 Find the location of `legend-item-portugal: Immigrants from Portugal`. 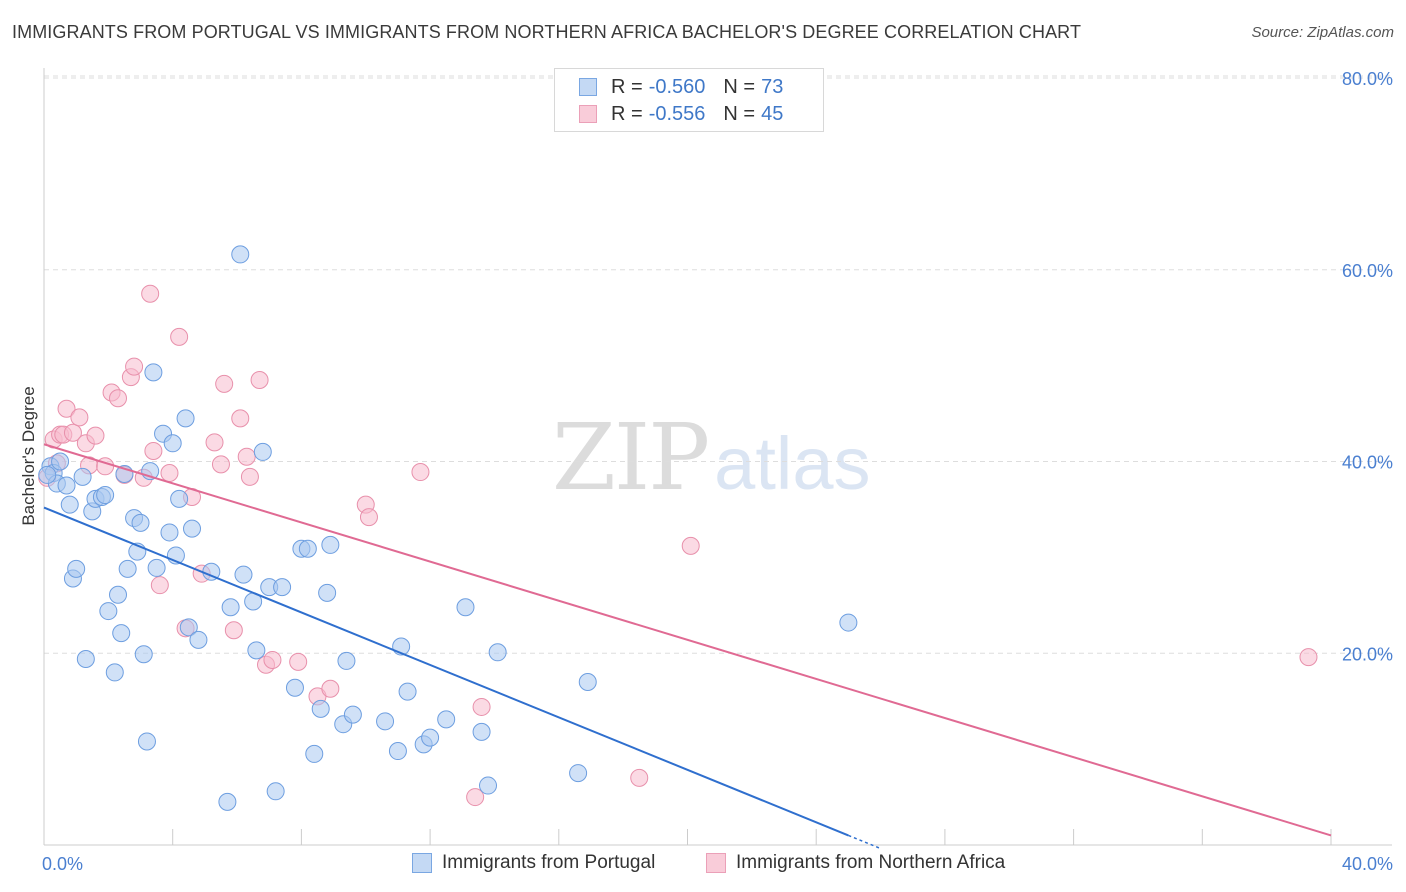

legend-item-portugal: Immigrants from Portugal is located at coordinates (533, 863).